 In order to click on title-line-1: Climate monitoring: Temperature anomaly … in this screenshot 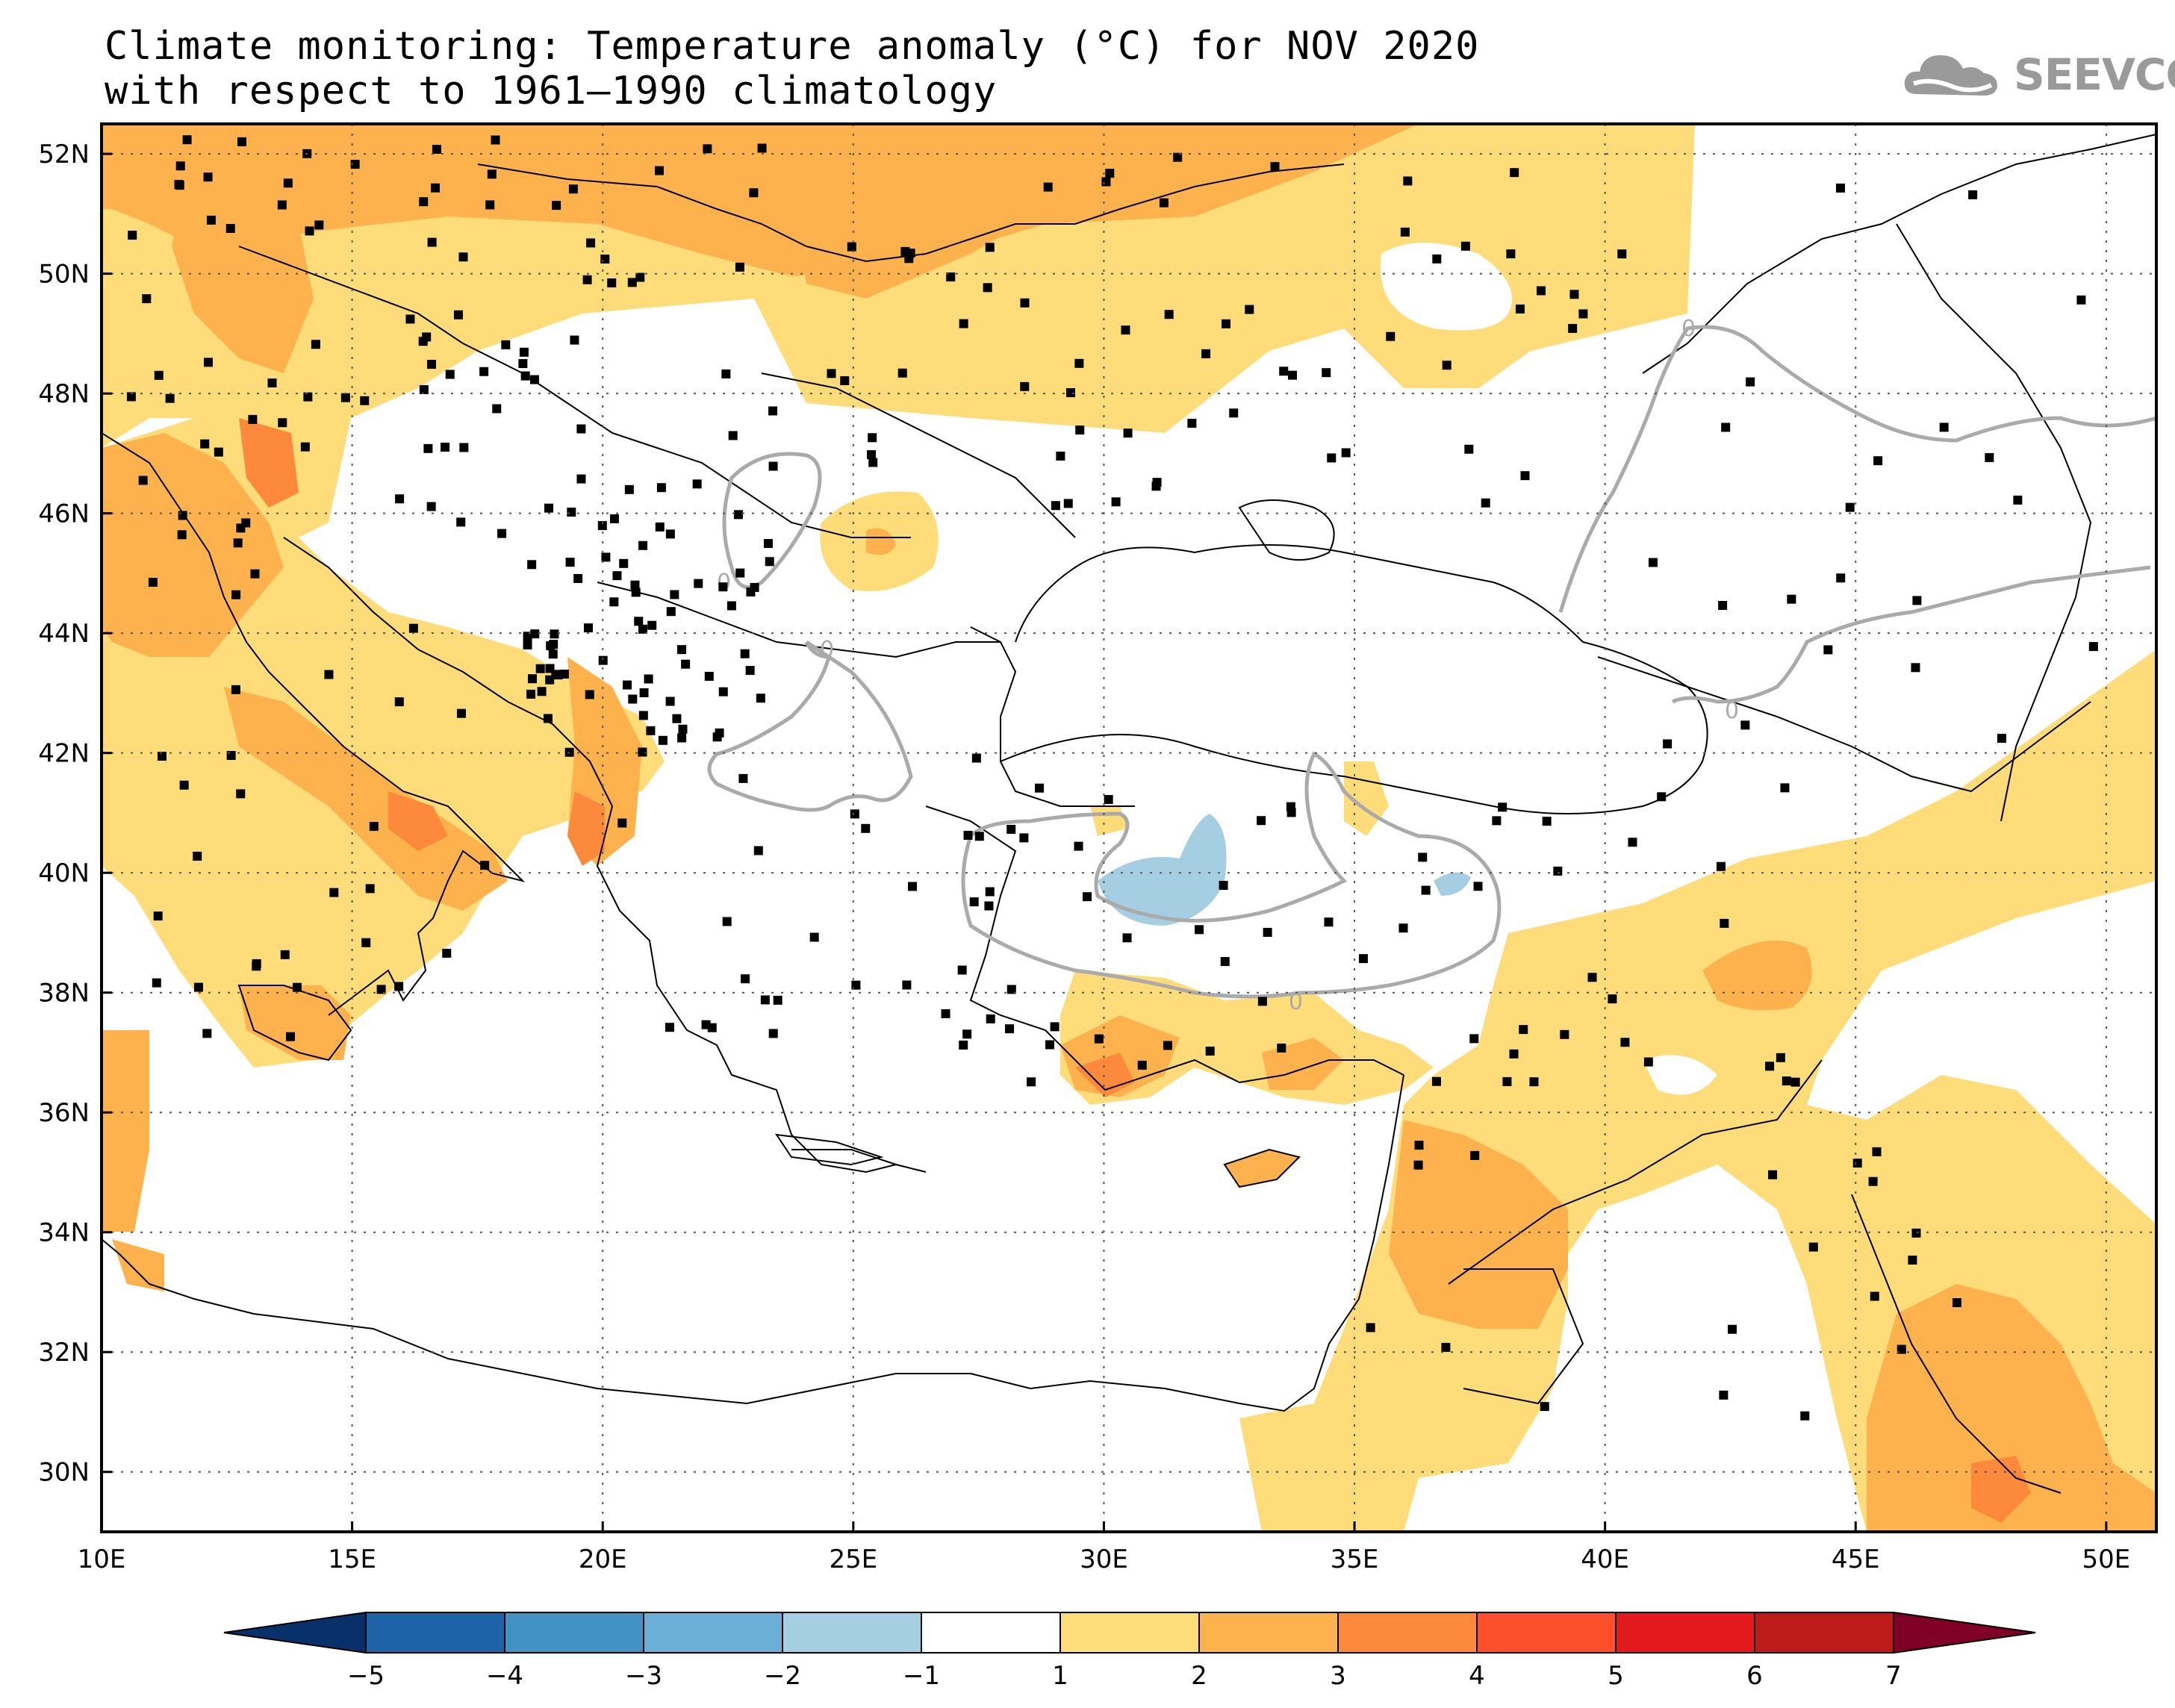, I will do `click(792, 46)`.